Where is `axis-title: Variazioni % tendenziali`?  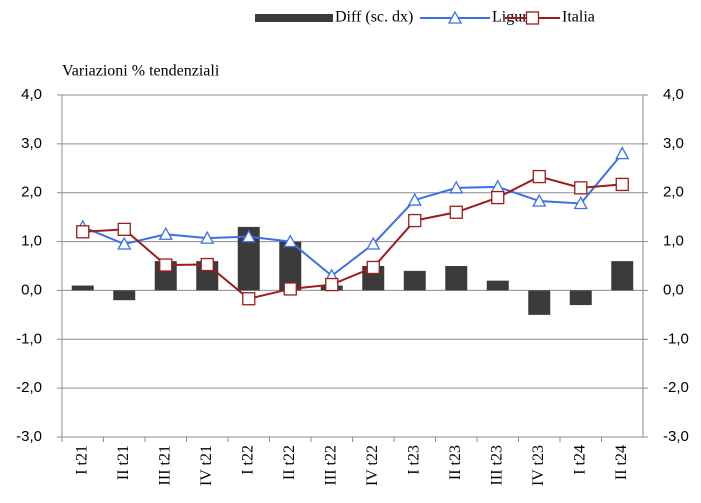 axis-title: Variazioni % tendenziali is located at coordinates (141, 71).